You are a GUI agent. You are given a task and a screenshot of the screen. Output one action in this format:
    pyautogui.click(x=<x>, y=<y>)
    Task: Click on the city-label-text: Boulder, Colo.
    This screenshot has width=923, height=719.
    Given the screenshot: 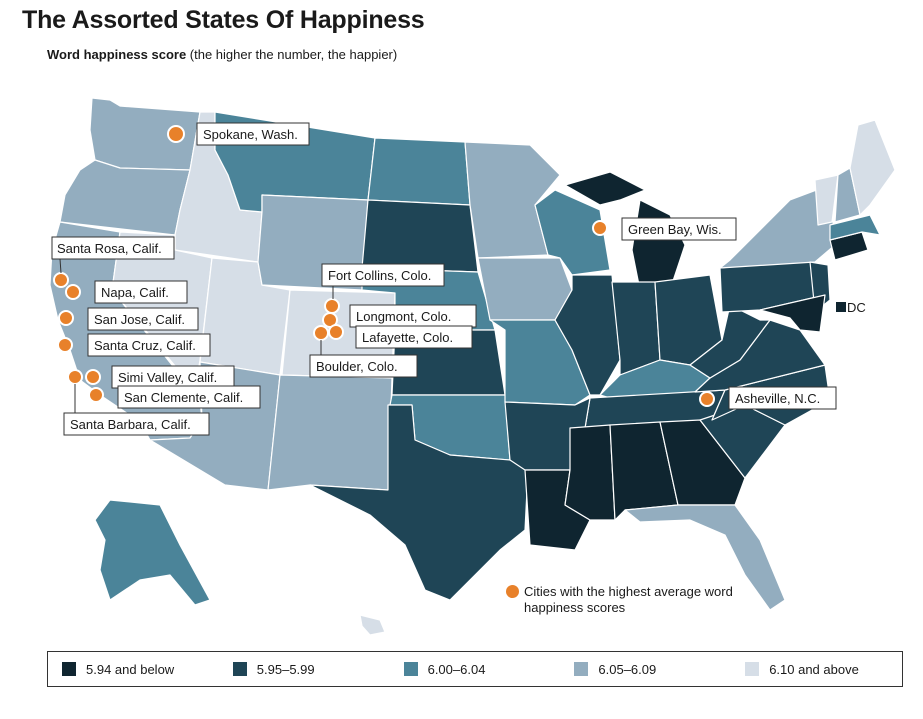 What is the action you would take?
    pyautogui.click(x=357, y=366)
    